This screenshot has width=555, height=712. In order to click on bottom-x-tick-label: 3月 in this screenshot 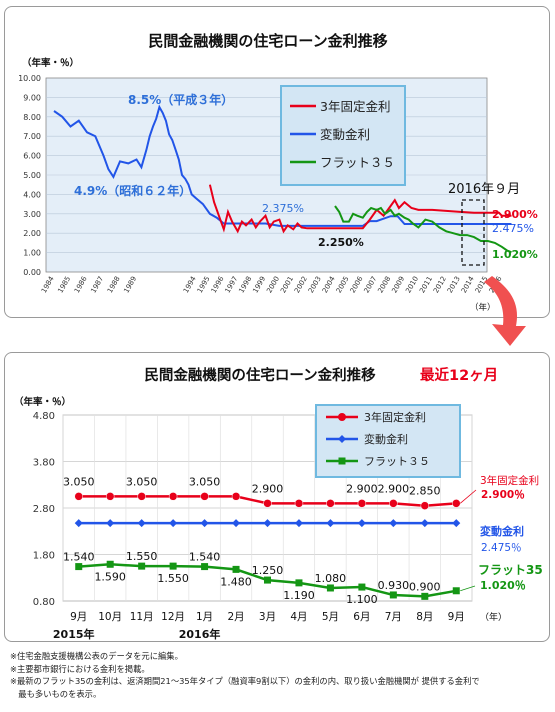, I will do `click(267, 617)`.